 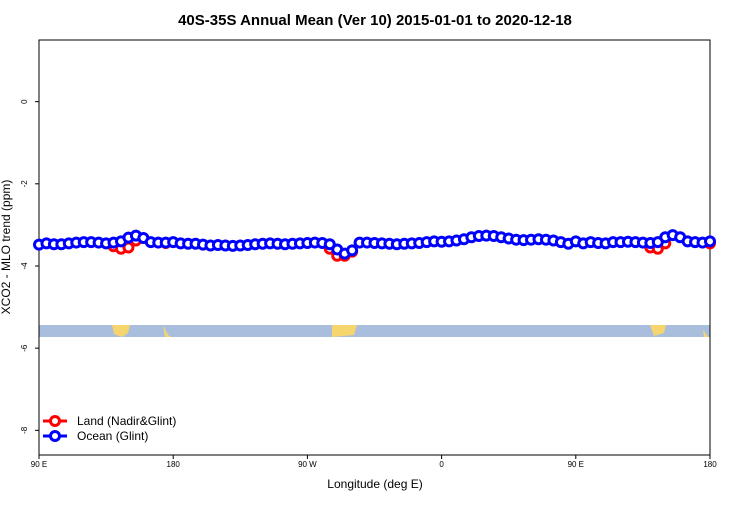 What do you see at coordinates (24, 348) in the screenshot?
I see `y-tick-label: -6` at bounding box center [24, 348].